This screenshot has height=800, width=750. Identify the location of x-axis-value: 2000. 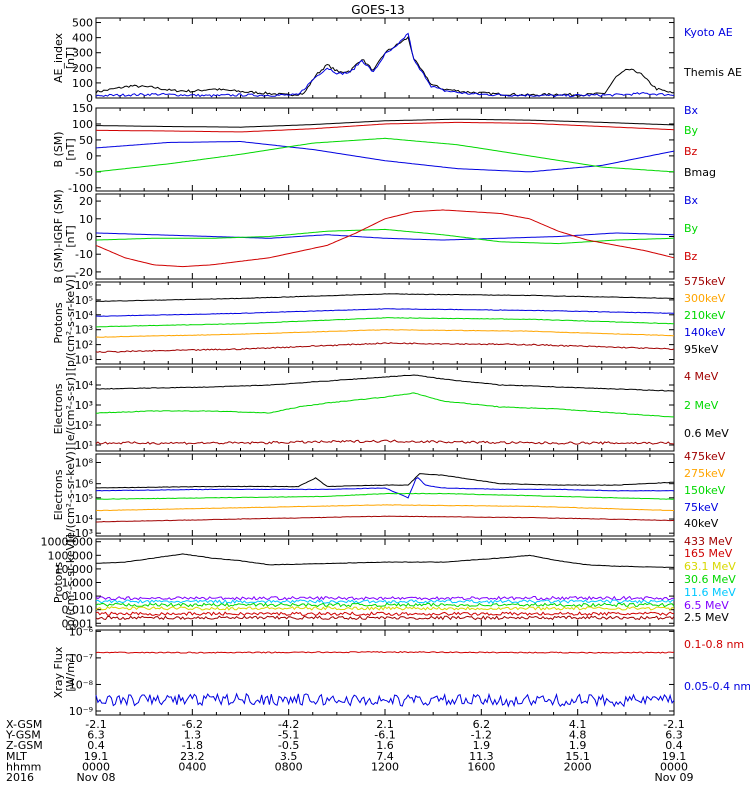
(578, 766).